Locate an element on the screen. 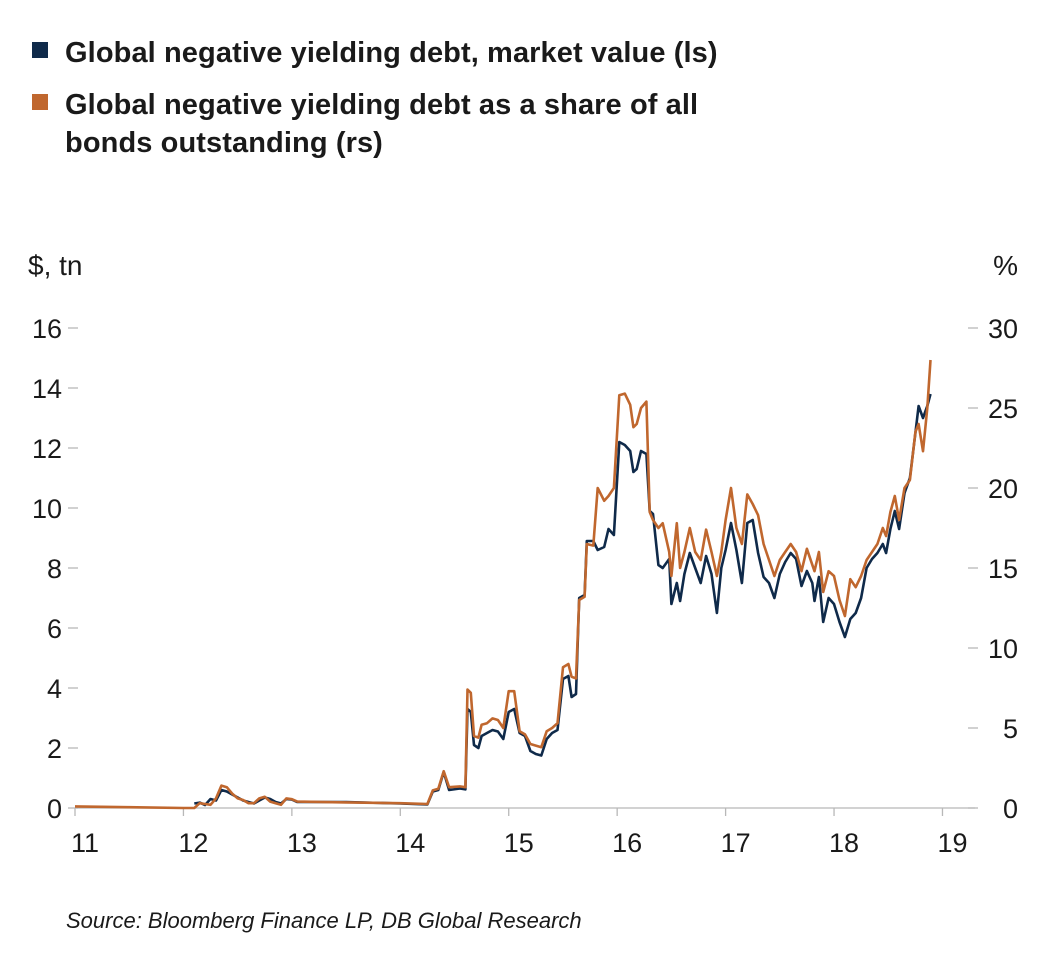 This screenshot has width=1050, height=968. left-axis-tick-label: 14 is located at coordinates (47, 389).